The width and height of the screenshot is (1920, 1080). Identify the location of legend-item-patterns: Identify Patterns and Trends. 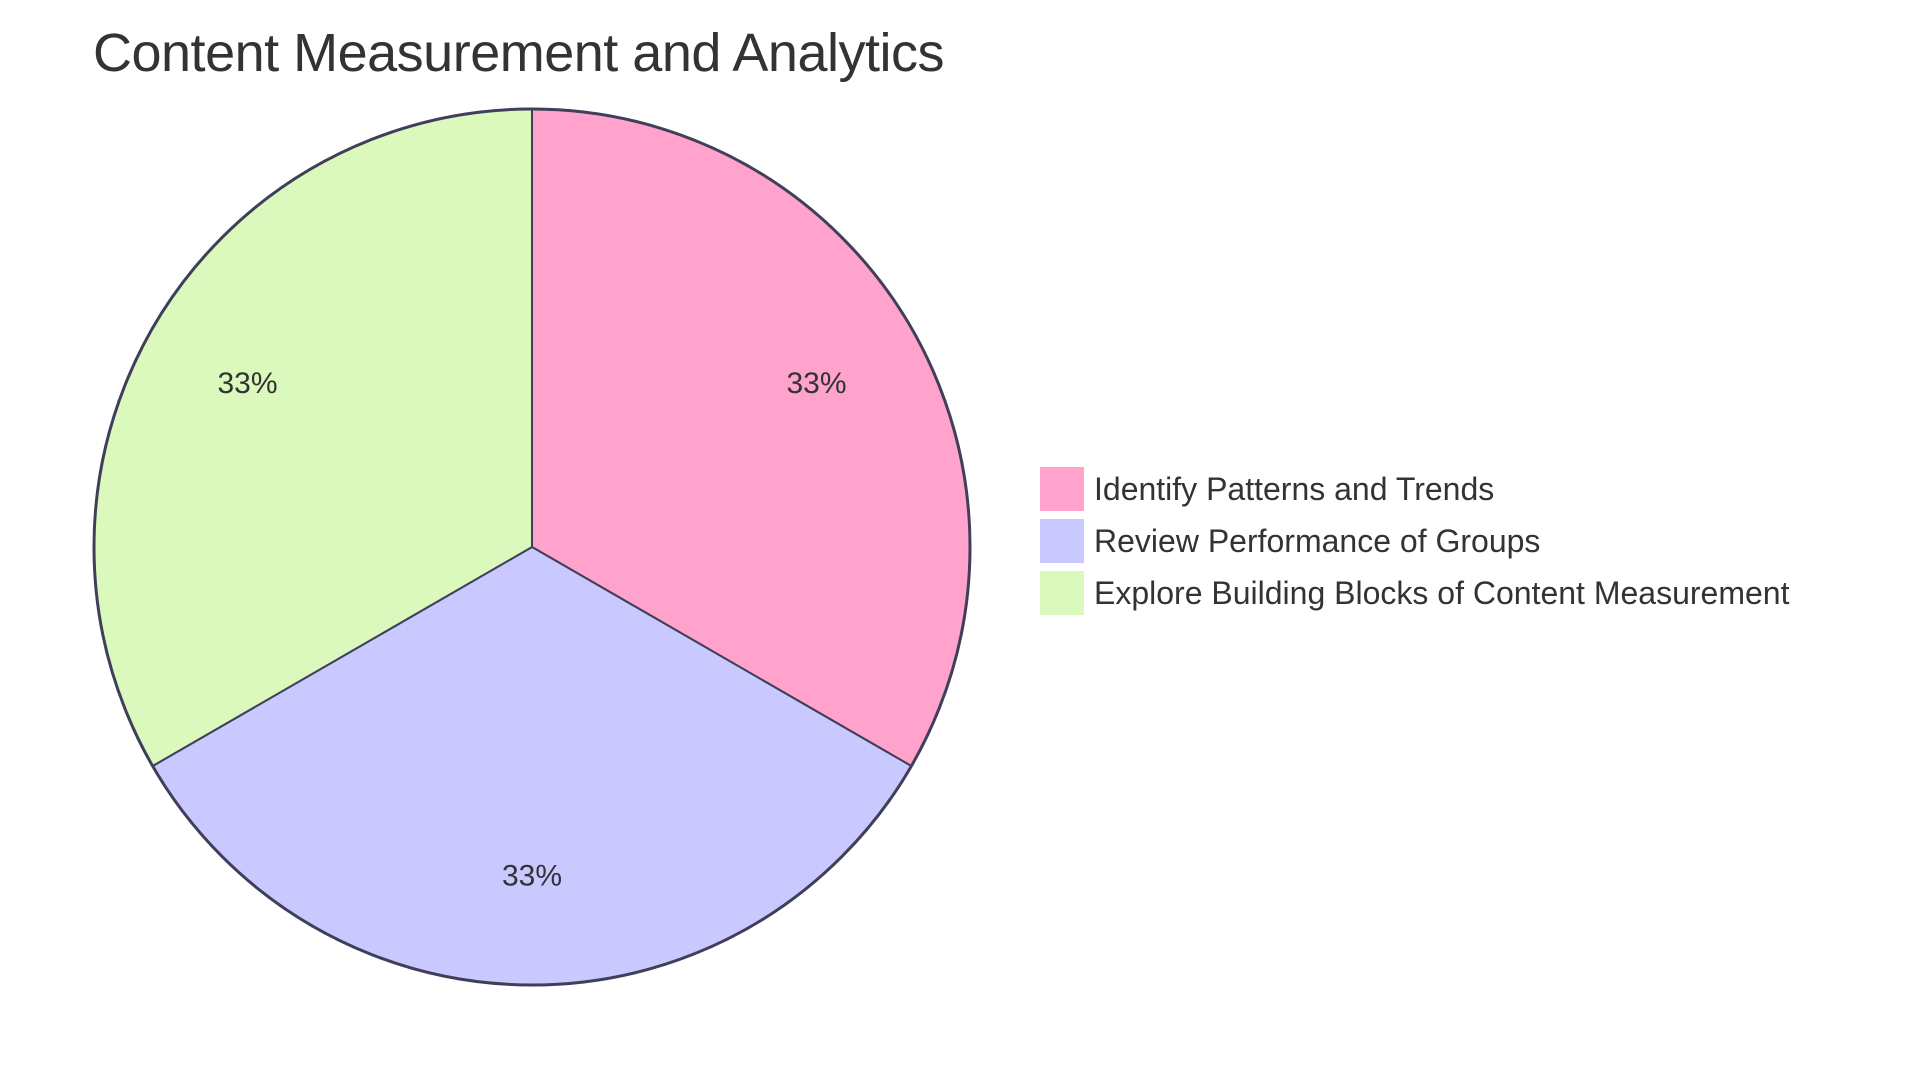
(1414, 489).